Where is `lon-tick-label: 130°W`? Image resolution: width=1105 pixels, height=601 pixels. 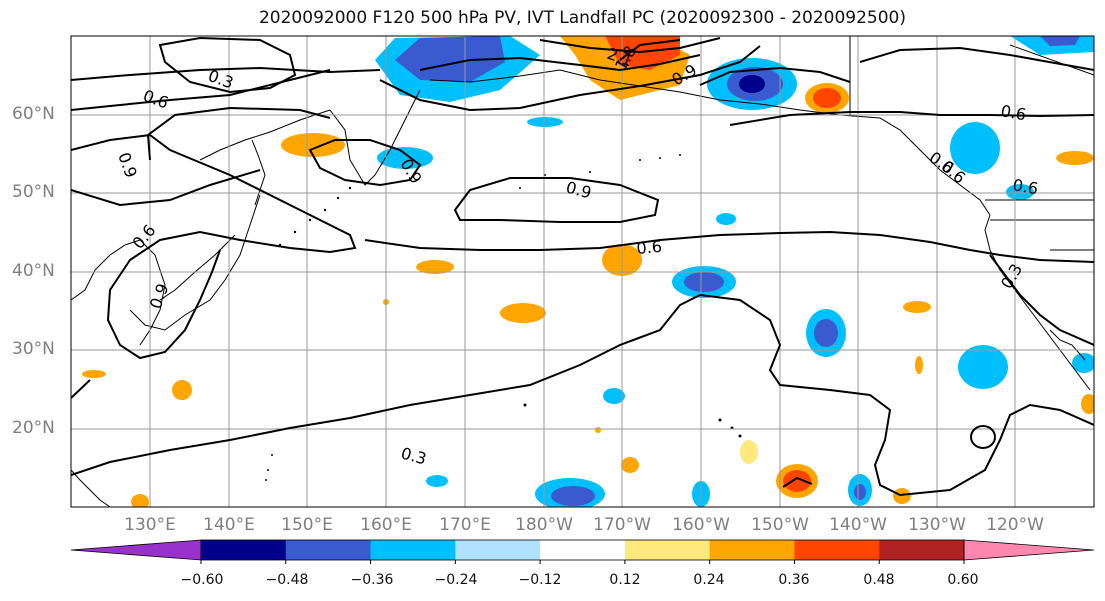
lon-tick-label: 130°W is located at coordinates (937, 525).